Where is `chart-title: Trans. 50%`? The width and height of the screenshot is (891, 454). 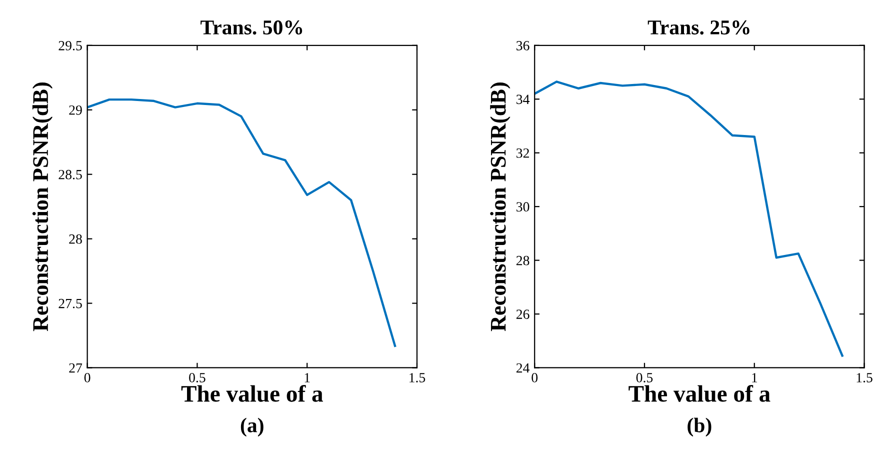 chart-title: Trans. 50% is located at coordinates (251, 27).